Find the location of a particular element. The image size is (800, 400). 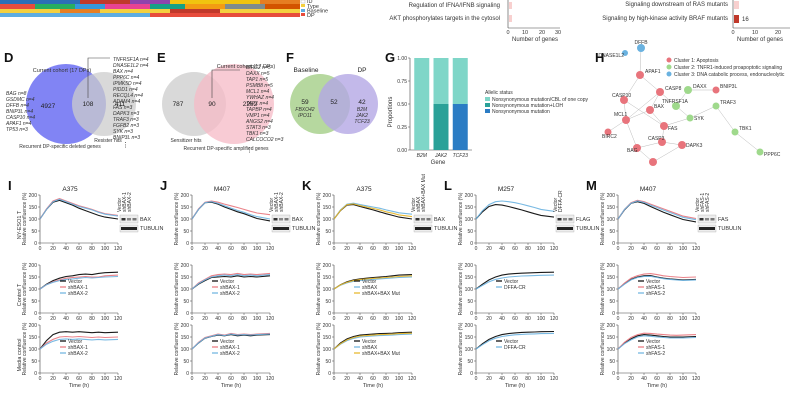

legend-label: shBAX+BAX Mut is located at coordinates (381, 294).